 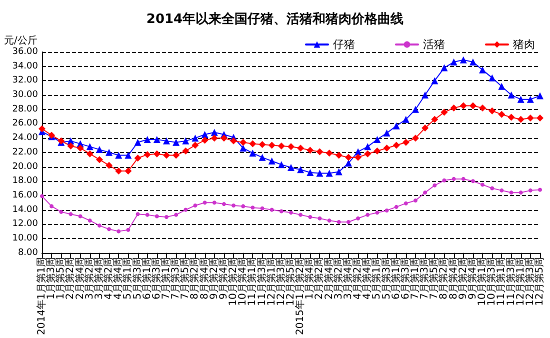 What do you see at coordinates (25, 123) in the screenshot?
I see `y-tick-label: 26.00` at bounding box center [25, 123].